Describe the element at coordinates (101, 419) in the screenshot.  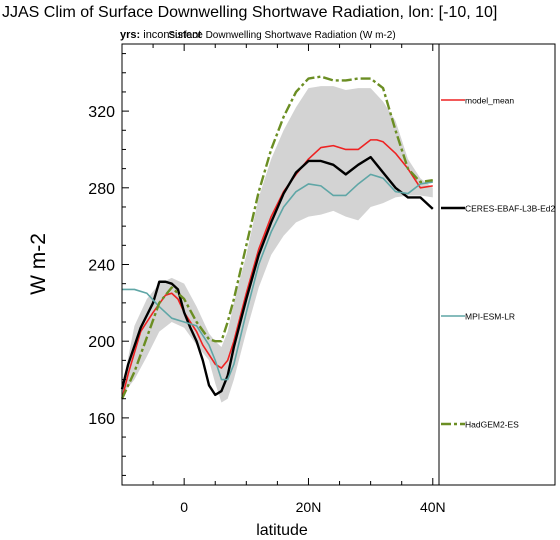
I see `y-tick-label: 160` at that location.